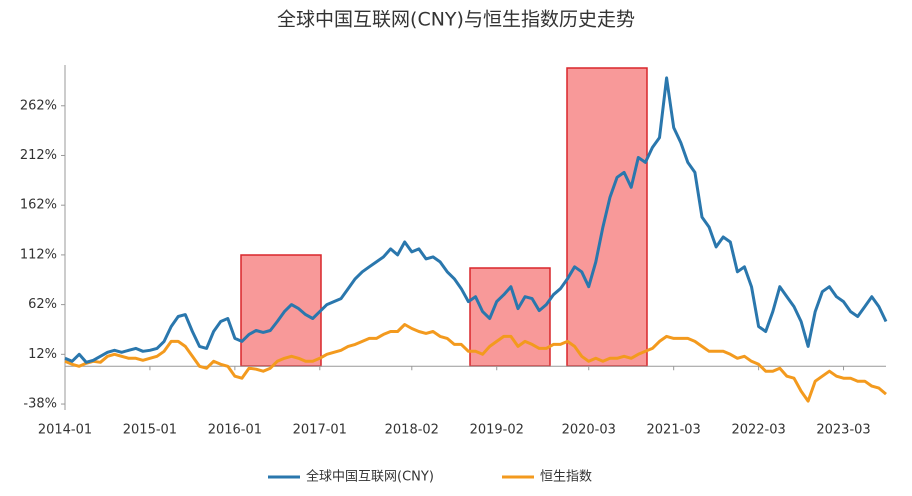 The image size is (912, 496). What do you see at coordinates (38, 105) in the screenshot?
I see `y-tick-label: 262%` at bounding box center [38, 105].